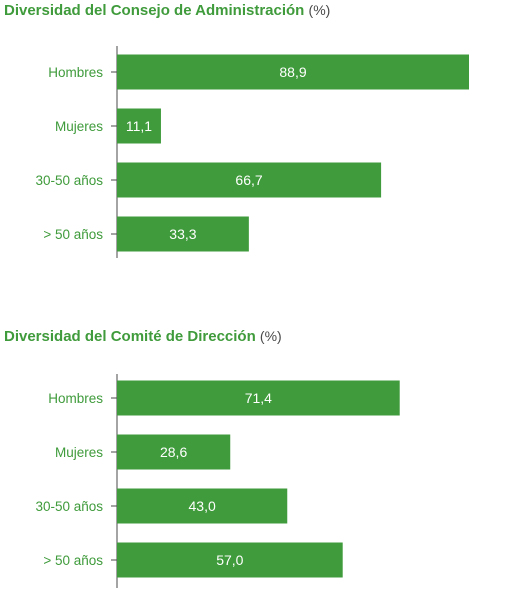 The height and width of the screenshot is (591, 526). Describe the element at coordinates (73, 234) in the screenshot. I see `chart-consejo-category-label: > 50 años` at that location.